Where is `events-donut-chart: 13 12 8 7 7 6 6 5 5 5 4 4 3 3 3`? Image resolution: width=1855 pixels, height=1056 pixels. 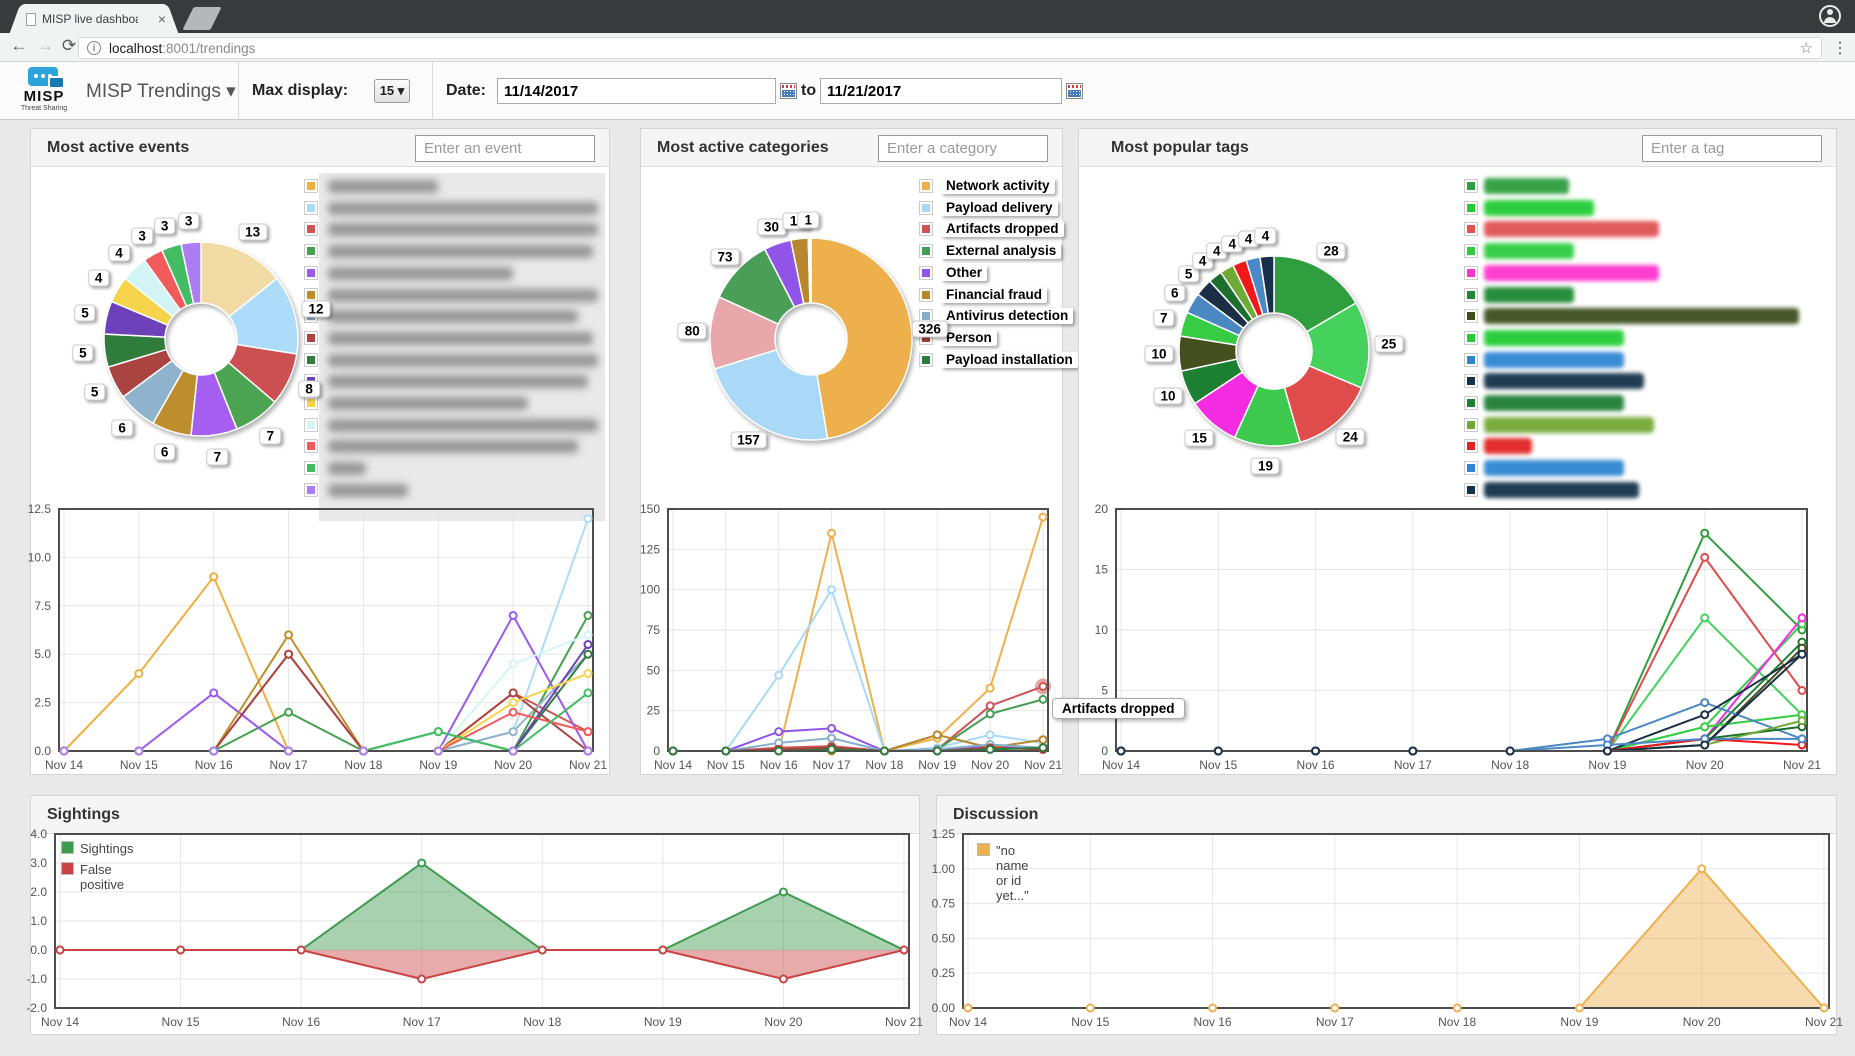 events-donut-chart: 13 12 8 7 7 6 6 5 5 5 4 4 3 3 3 is located at coordinates (321, 331).